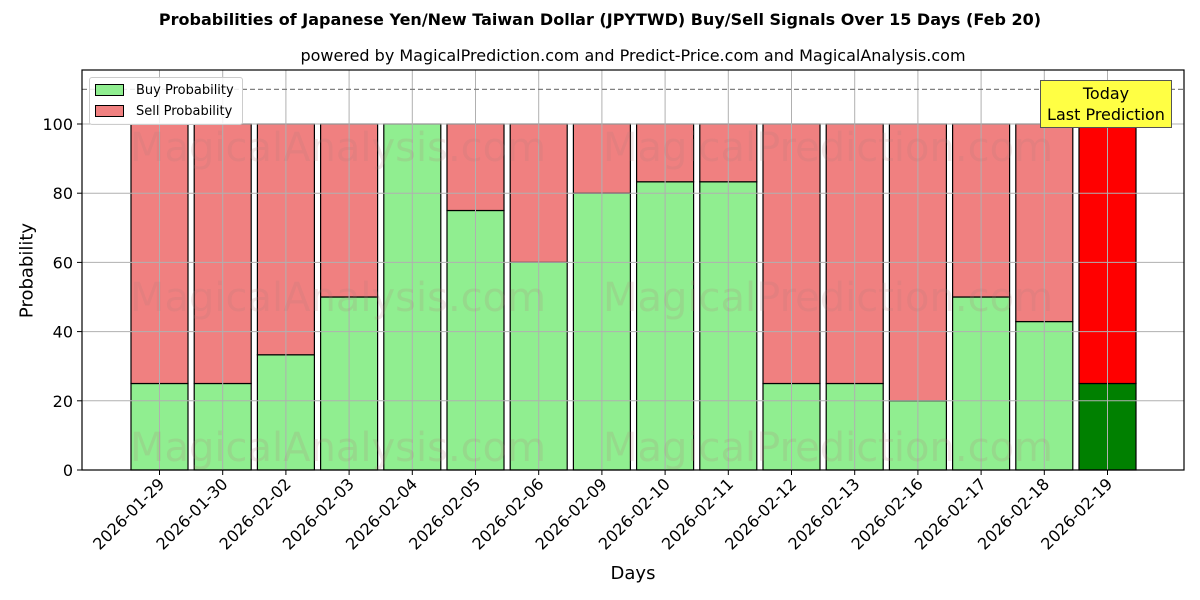  What do you see at coordinates (185, 90) in the screenshot?
I see `legend-buy-label: Buy Probability` at bounding box center [185, 90].